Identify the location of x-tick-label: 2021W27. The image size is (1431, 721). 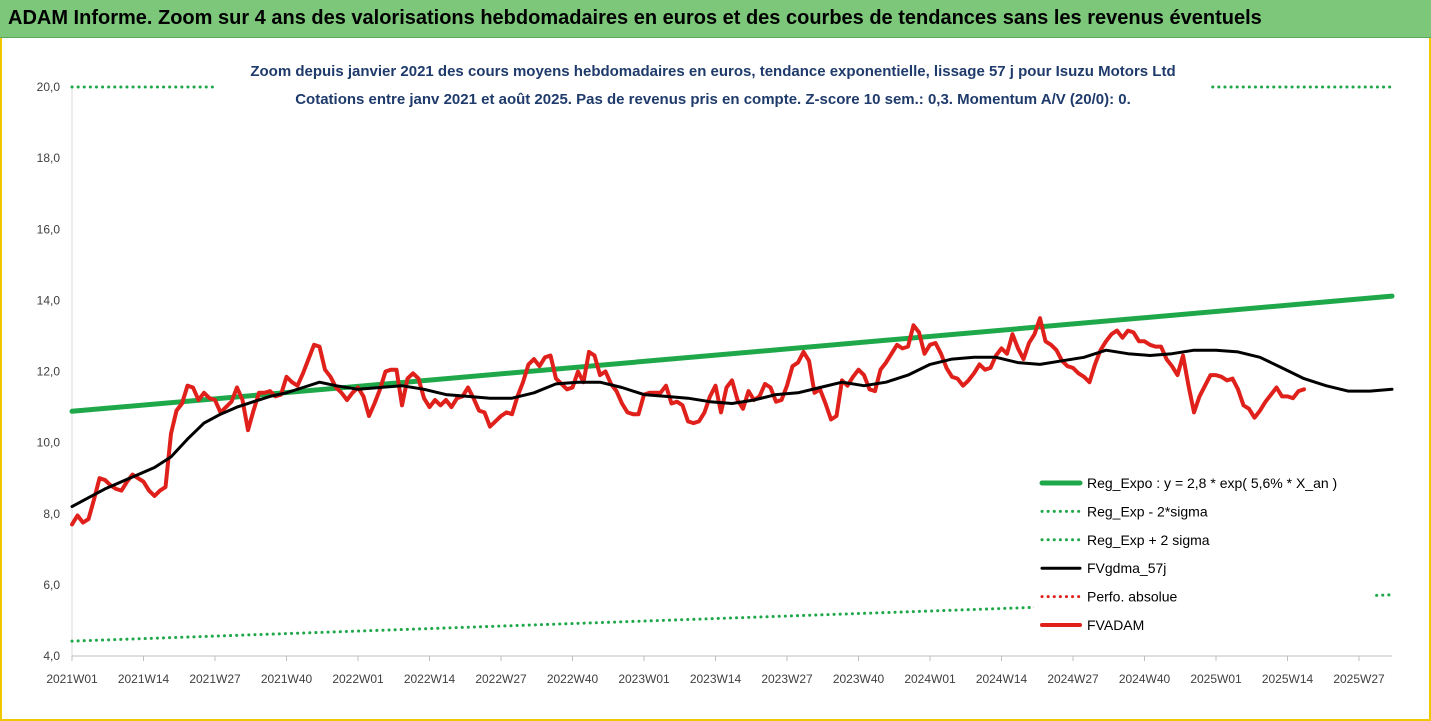
(215, 679).